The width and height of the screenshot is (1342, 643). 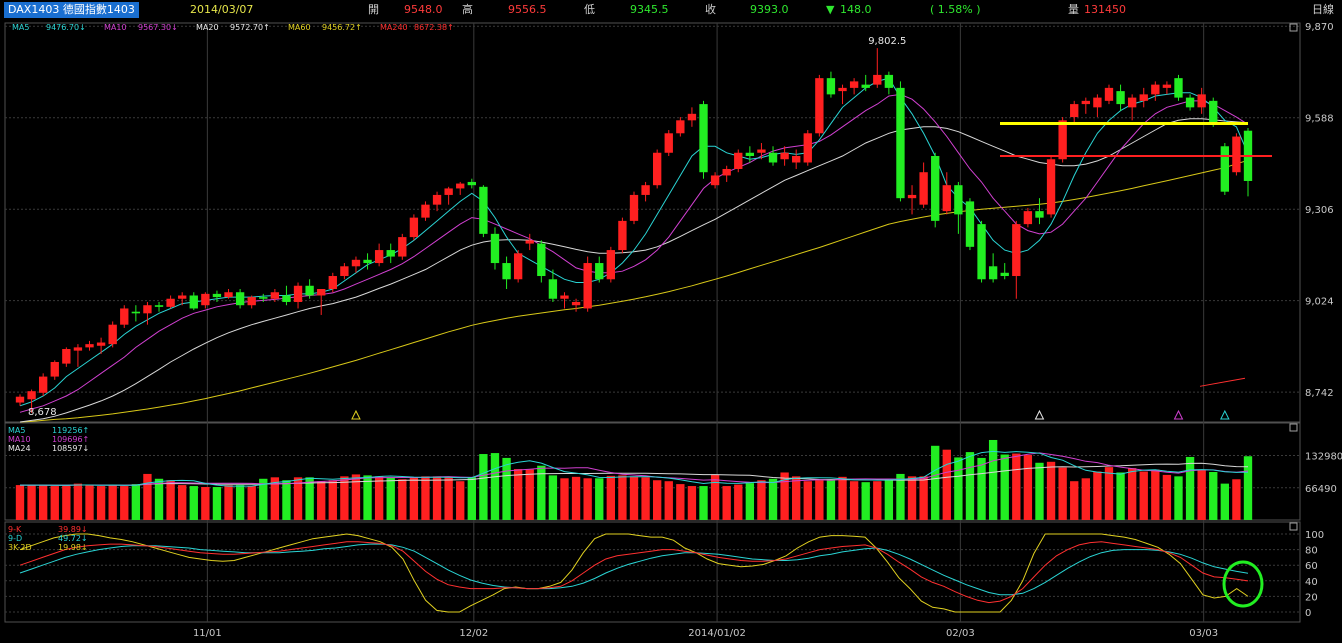 I want to click on volume-legend-value: 109696↑, so click(x=70, y=439).